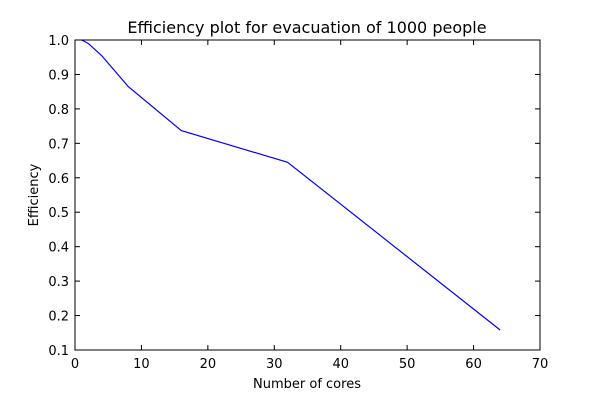  What do you see at coordinates (340, 364) in the screenshot?
I see `x-tick-label: 40` at bounding box center [340, 364].